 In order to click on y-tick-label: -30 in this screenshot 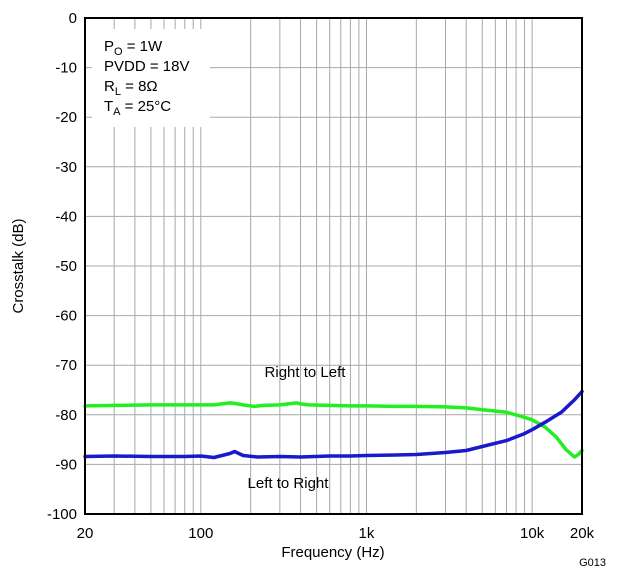, I will do `click(66, 167)`.